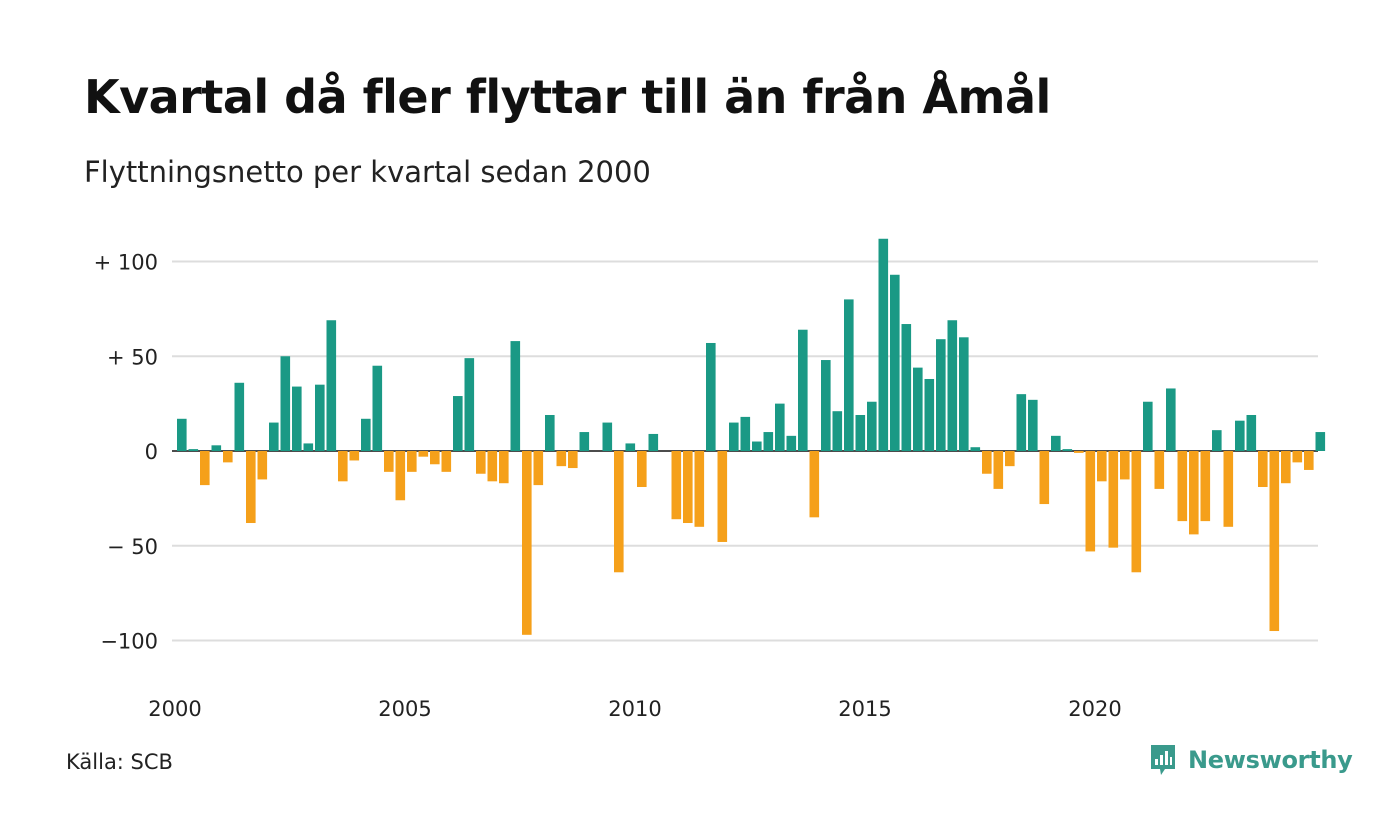 The height and width of the screenshot is (840, 1400). I want to click on x-tick-label: 2020, so click(1094, 709).